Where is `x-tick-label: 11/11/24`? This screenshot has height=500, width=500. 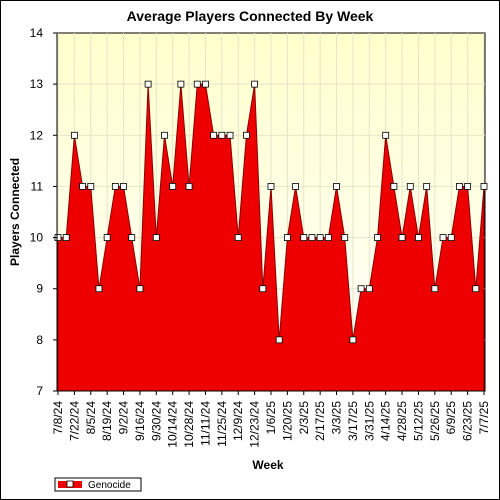
x-tick-label: 11/11/24 is located at coordinates (205, 423).